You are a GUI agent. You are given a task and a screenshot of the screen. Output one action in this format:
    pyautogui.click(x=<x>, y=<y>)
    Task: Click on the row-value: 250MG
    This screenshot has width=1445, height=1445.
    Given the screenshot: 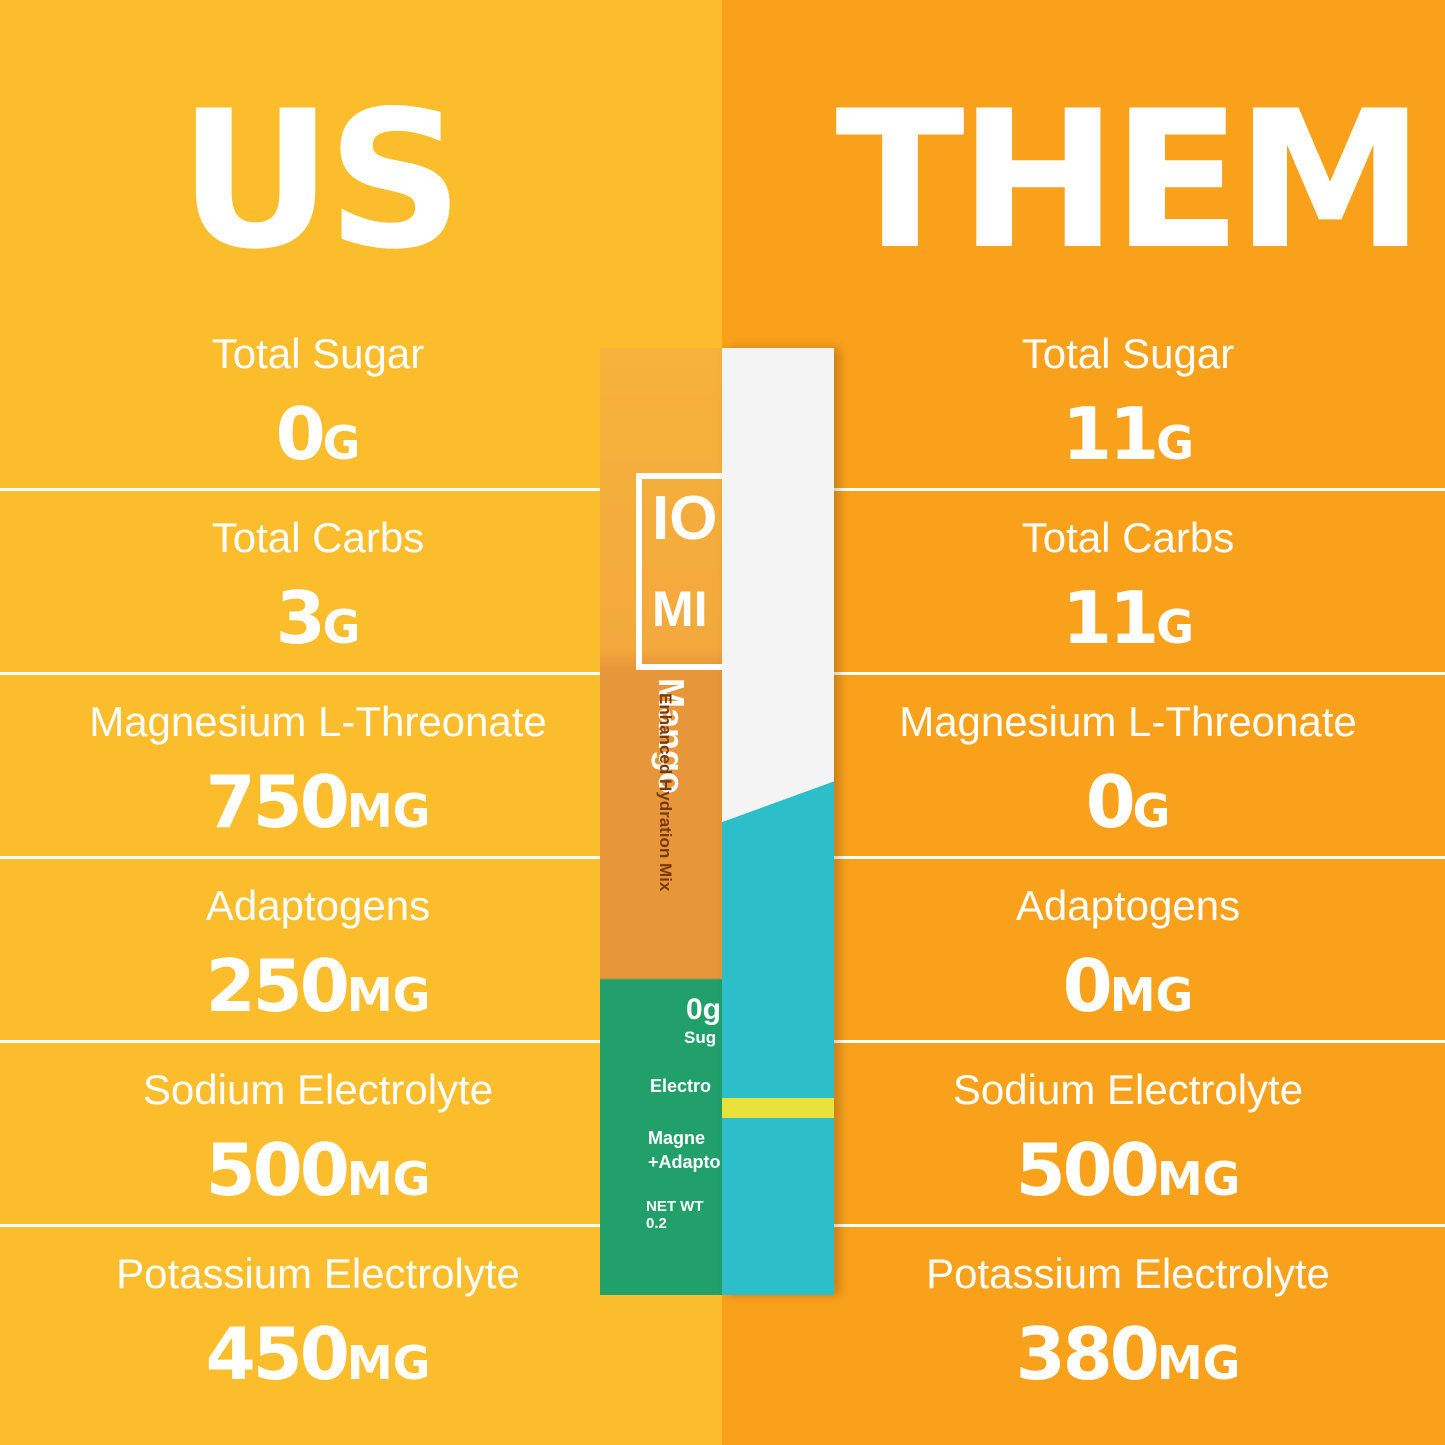 What is the action you would take?
    pyautogui.click(x=318, y=986)
    